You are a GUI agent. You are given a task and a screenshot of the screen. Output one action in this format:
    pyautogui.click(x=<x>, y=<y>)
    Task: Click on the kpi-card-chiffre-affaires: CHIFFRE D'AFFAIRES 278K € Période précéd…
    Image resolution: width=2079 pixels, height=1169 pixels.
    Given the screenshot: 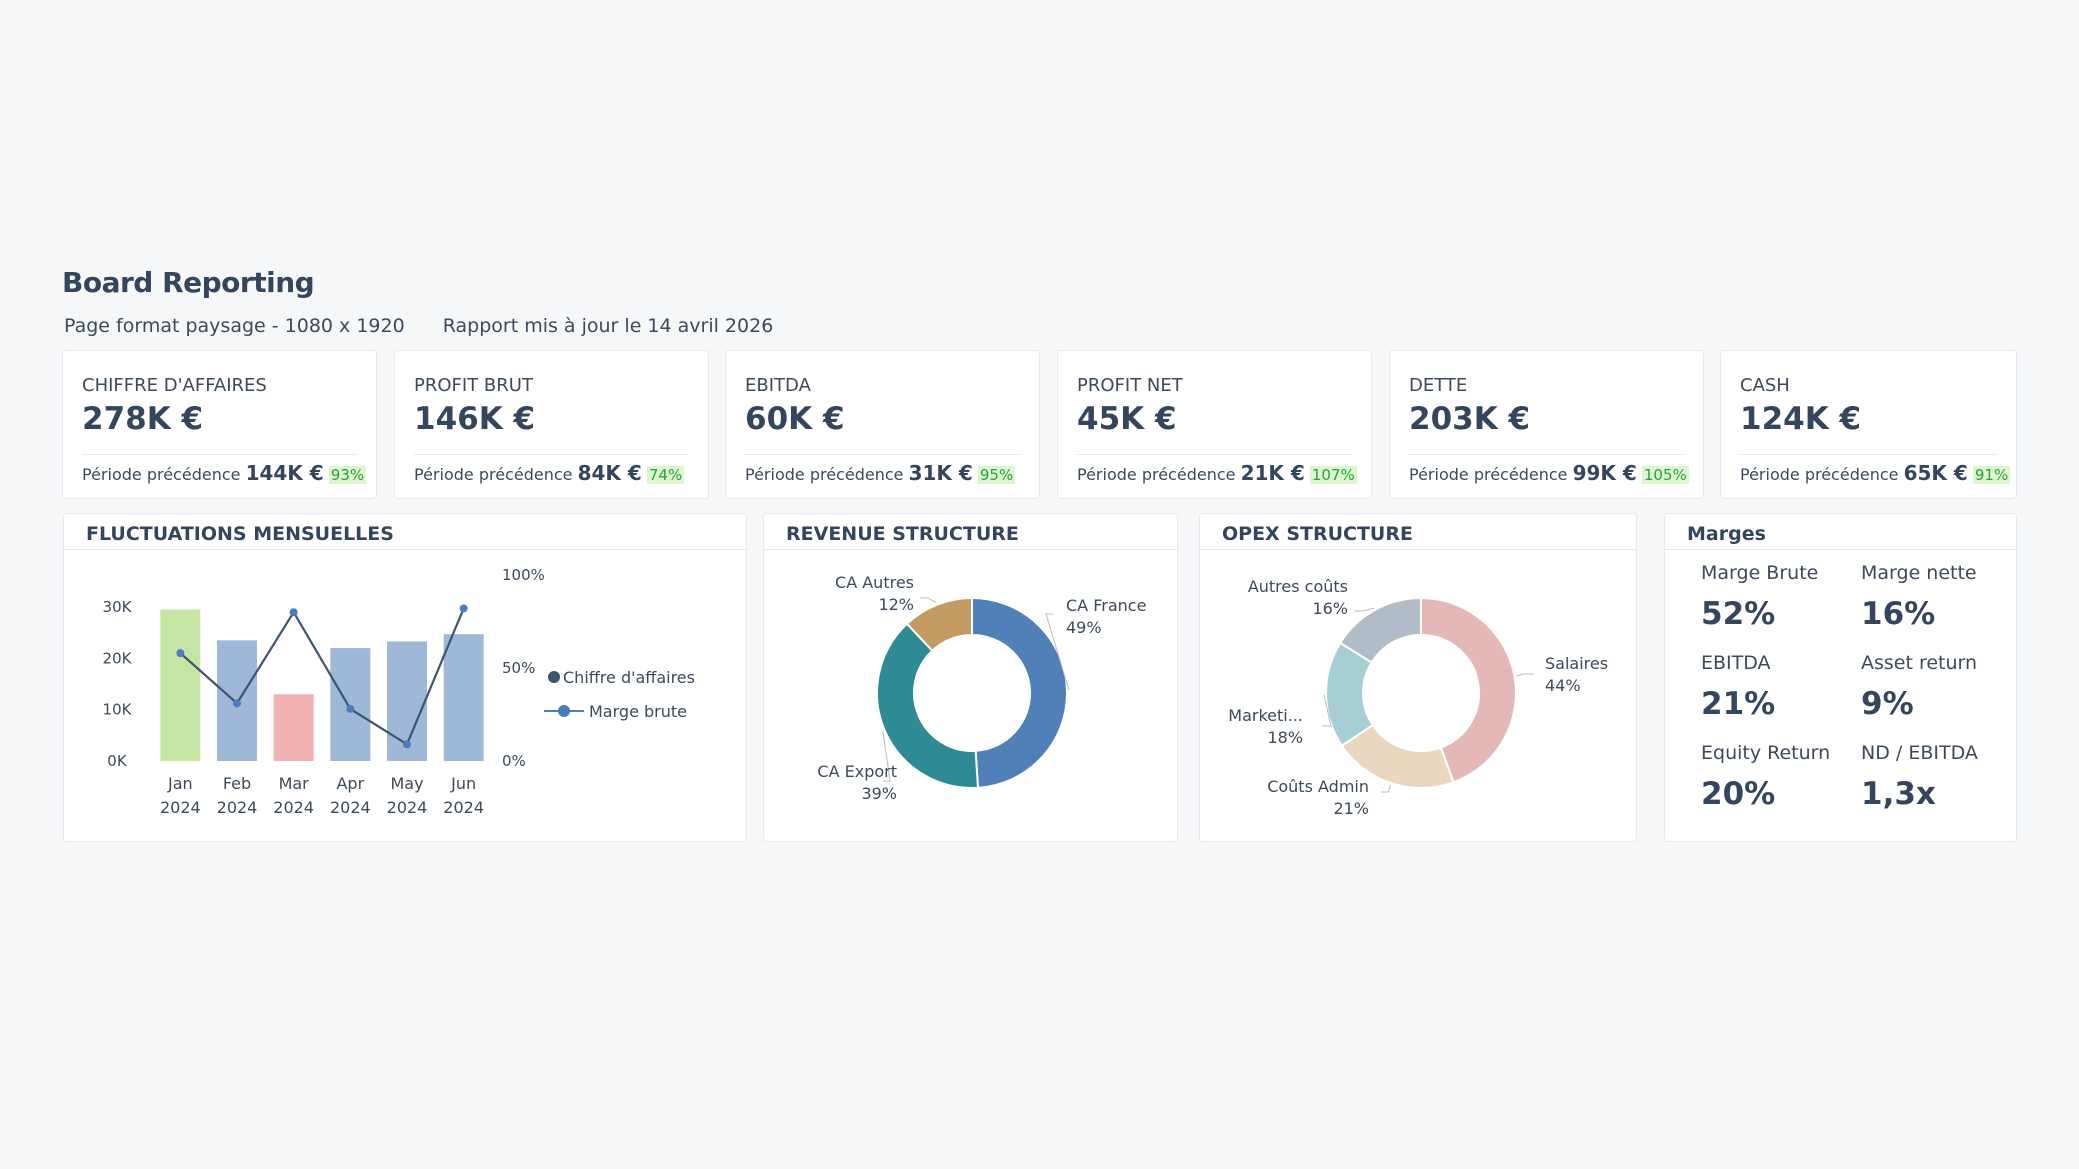 What is the action you would take?
    pyautogui.click(x=219, y=424)
    